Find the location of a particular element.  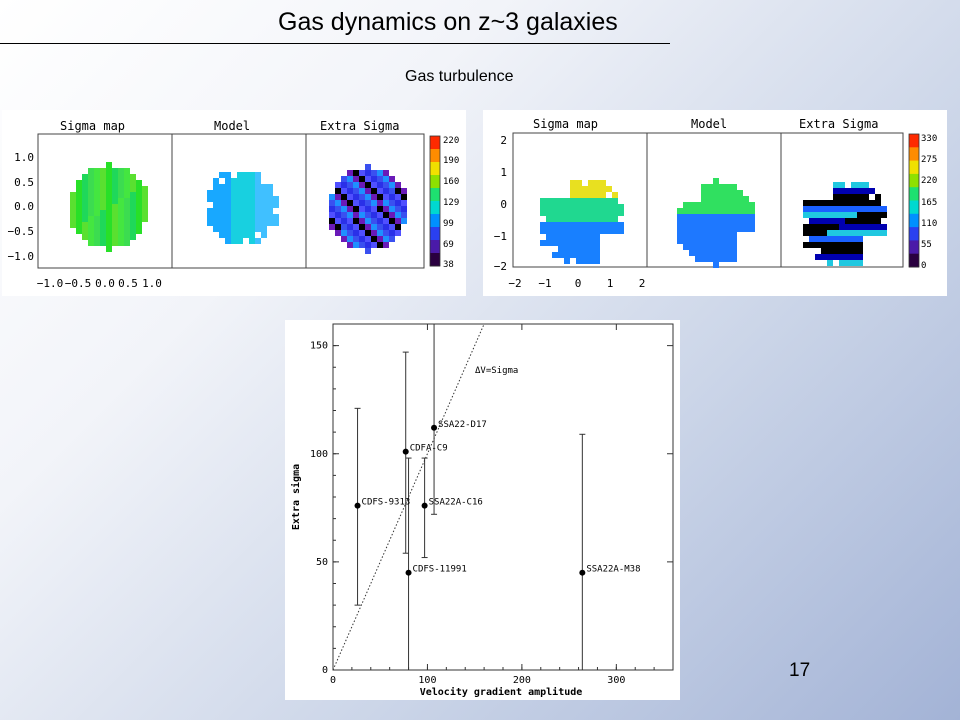

map2-x-tick: 0 is located at coordinates (578, 283).